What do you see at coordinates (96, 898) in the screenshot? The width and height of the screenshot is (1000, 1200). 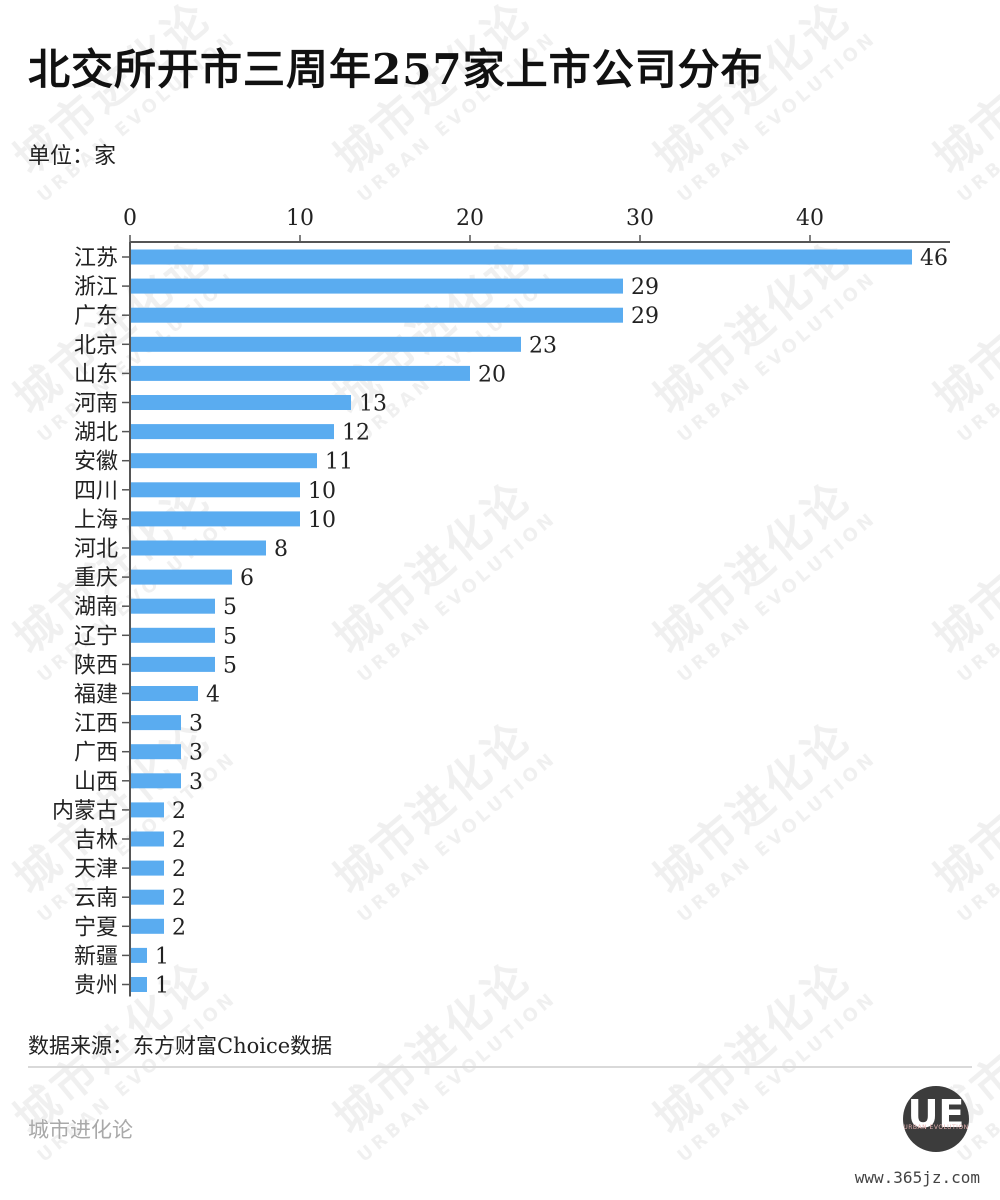 I see `category-label: 云南` at bounding box center [96, 898].